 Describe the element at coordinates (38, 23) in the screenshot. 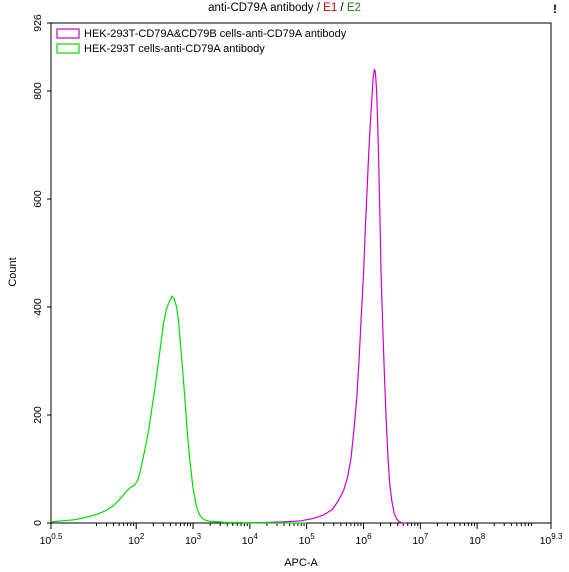

I see `y-tick-label: 926` at that location.